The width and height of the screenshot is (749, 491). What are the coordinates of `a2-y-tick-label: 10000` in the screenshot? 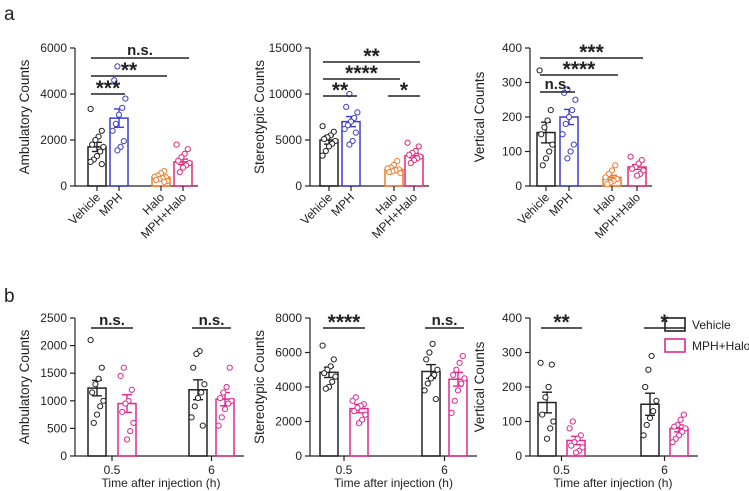 It's located at (286, 94).